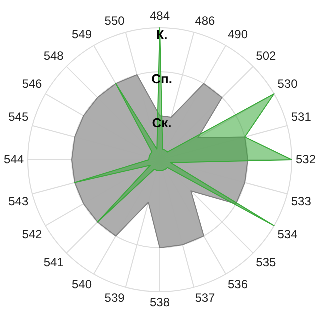 The width and height of the screenshot is (320, 320). What do you see at coordinates (288, 84) in the screenshot?
I see `spoke-label: 530` at bounding box center [288, 84].